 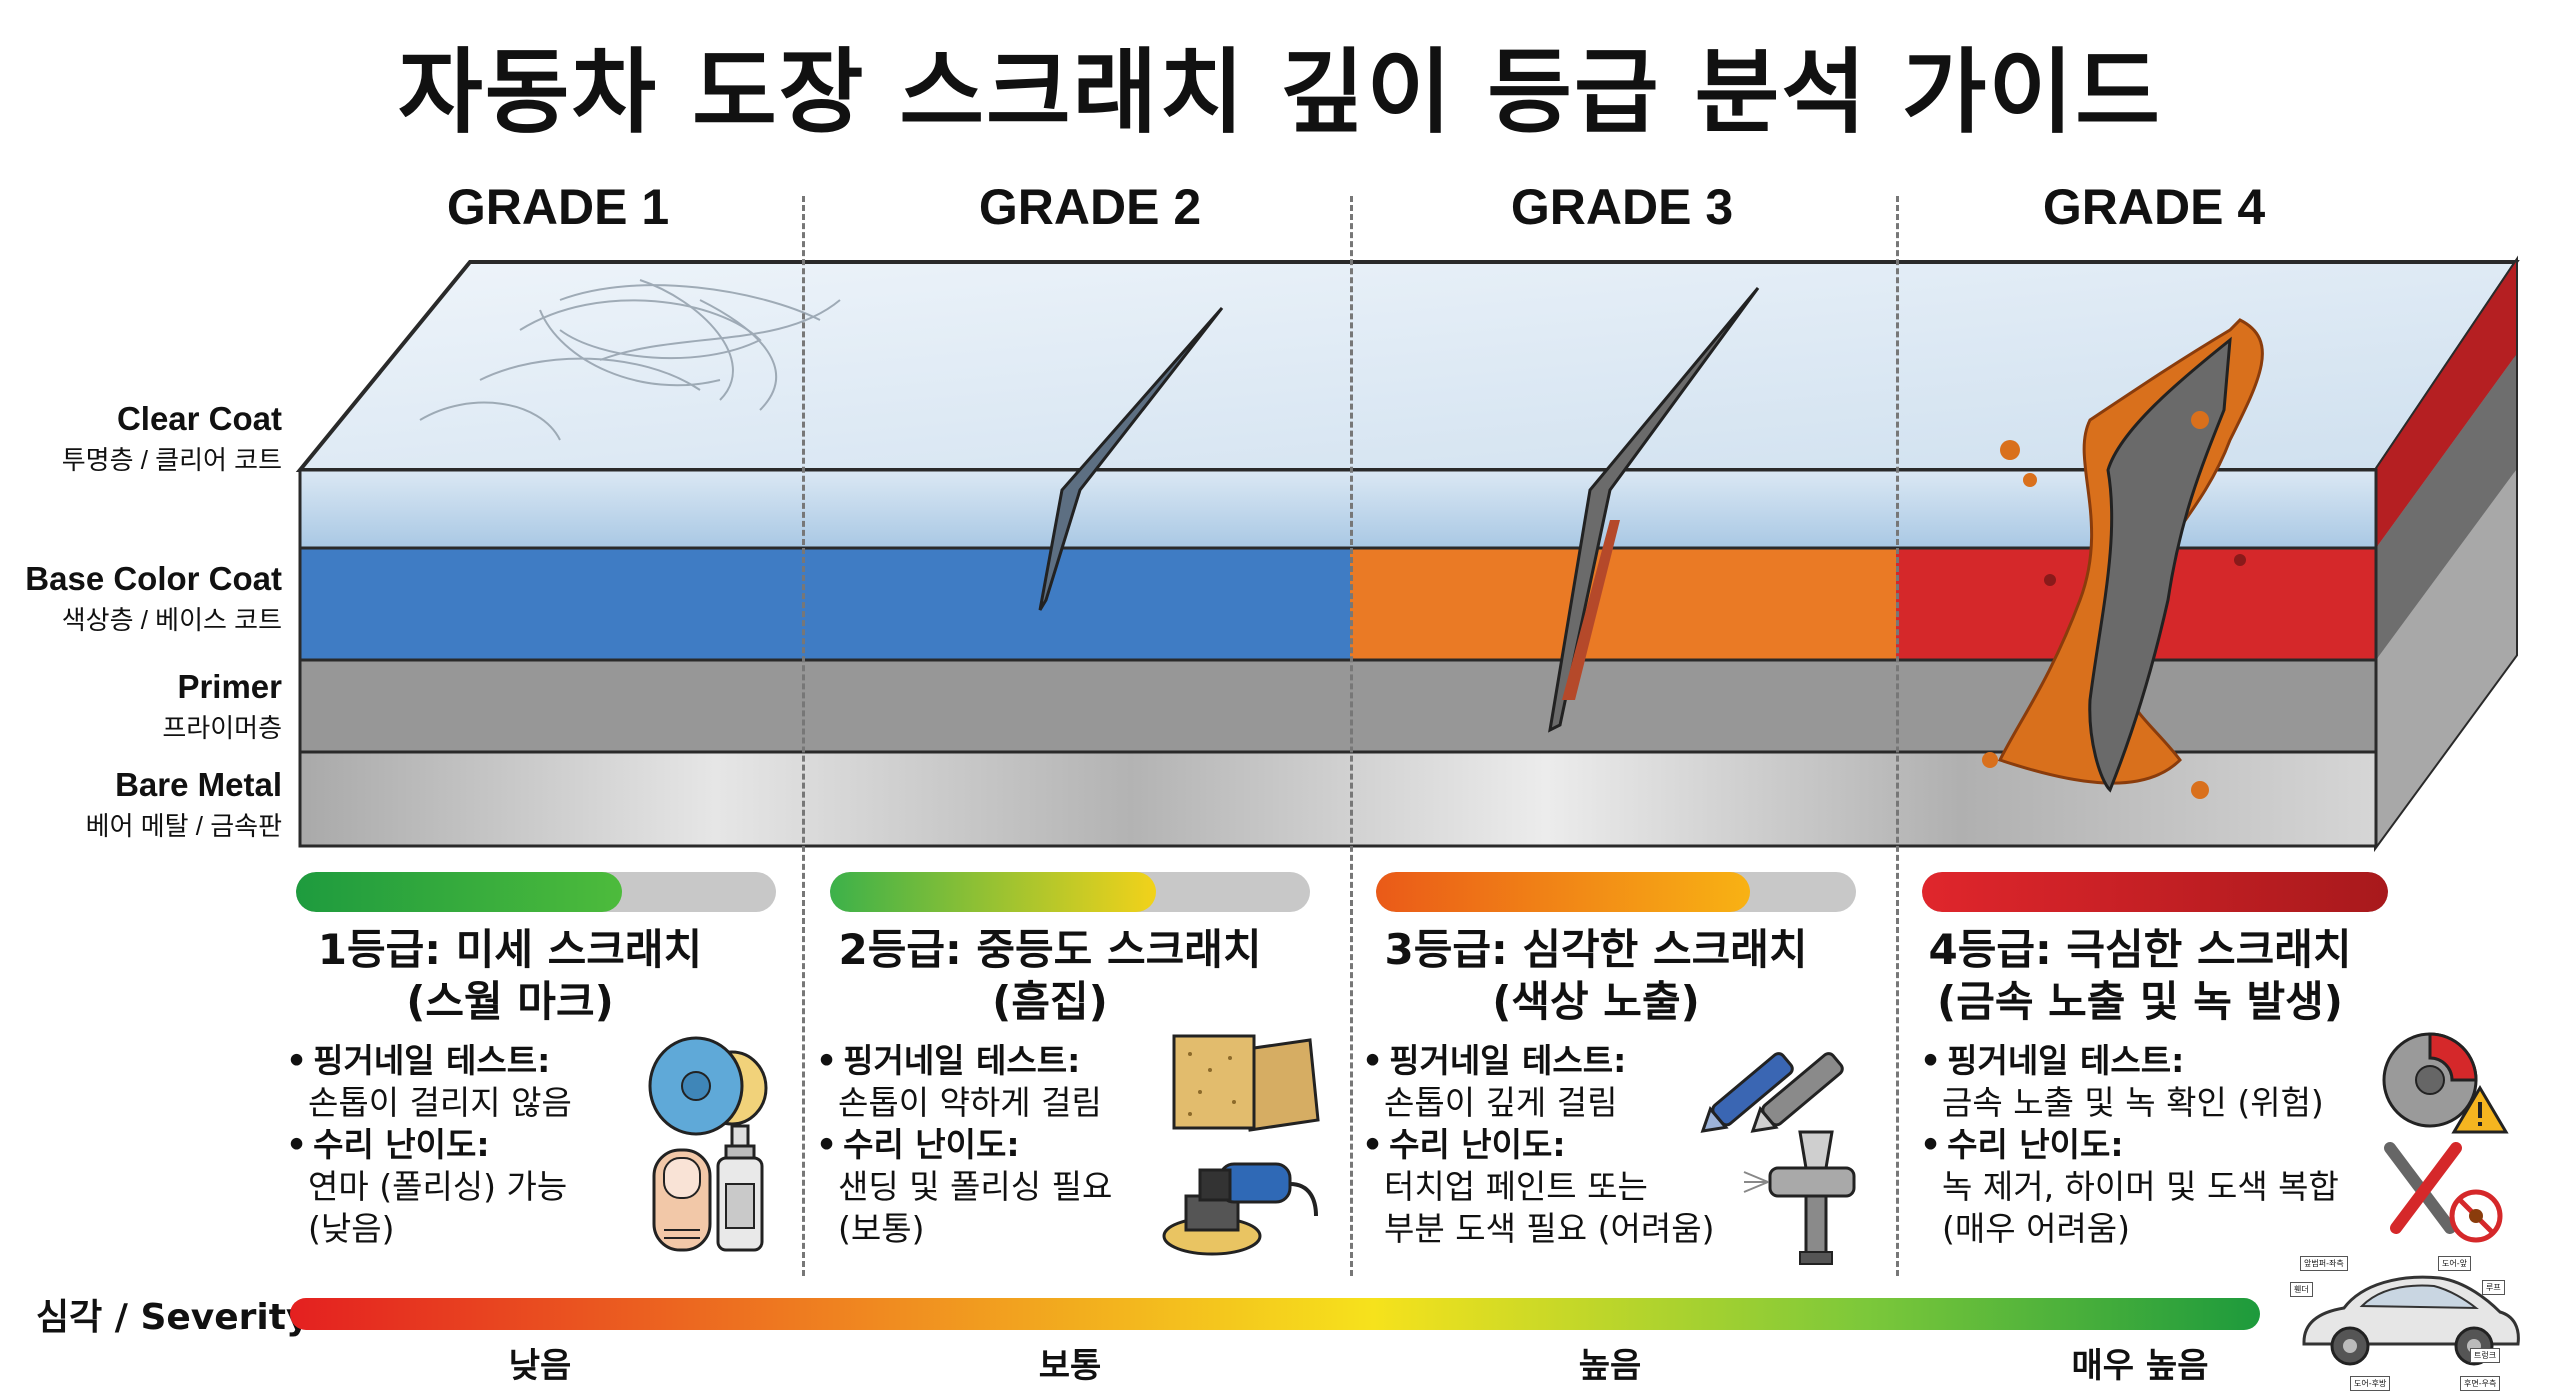 What do you see at coordinates (198, 784) in the screenshot?
I see `layer-name-en: Bare Metal` at bounding box center [198, 784].